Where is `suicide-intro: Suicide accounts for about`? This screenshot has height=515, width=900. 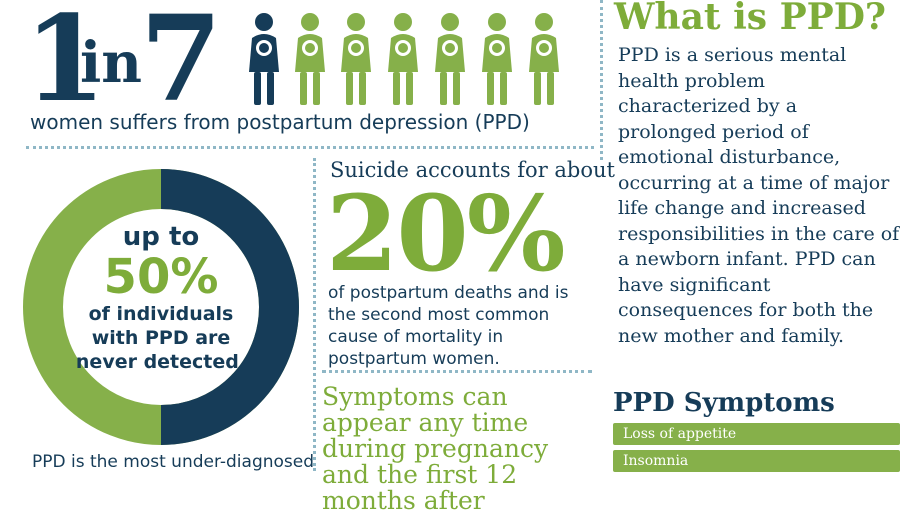 suicide-intro: Suicide accounts for about is located at coordinates (472, 170).